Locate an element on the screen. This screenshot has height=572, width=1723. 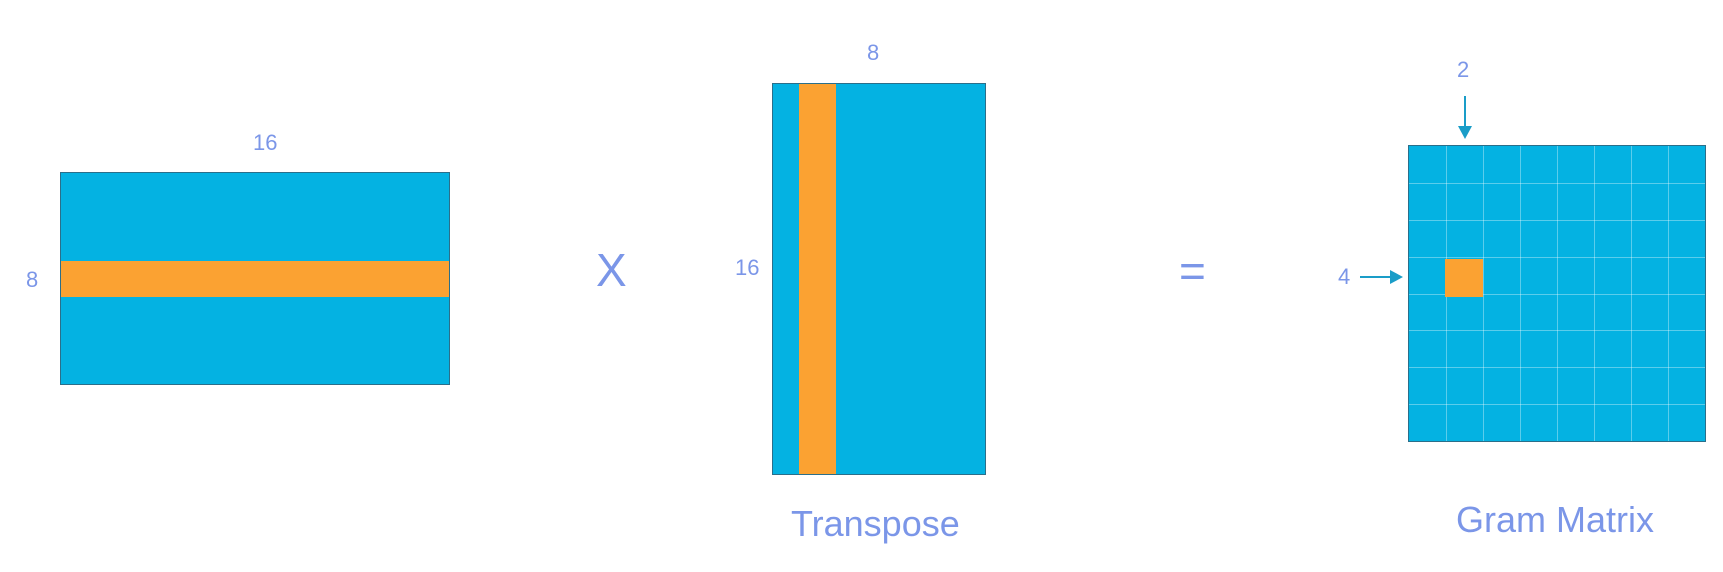
gram-matrix-caption: Gram Matrix is located at coordinates (1555, 519).